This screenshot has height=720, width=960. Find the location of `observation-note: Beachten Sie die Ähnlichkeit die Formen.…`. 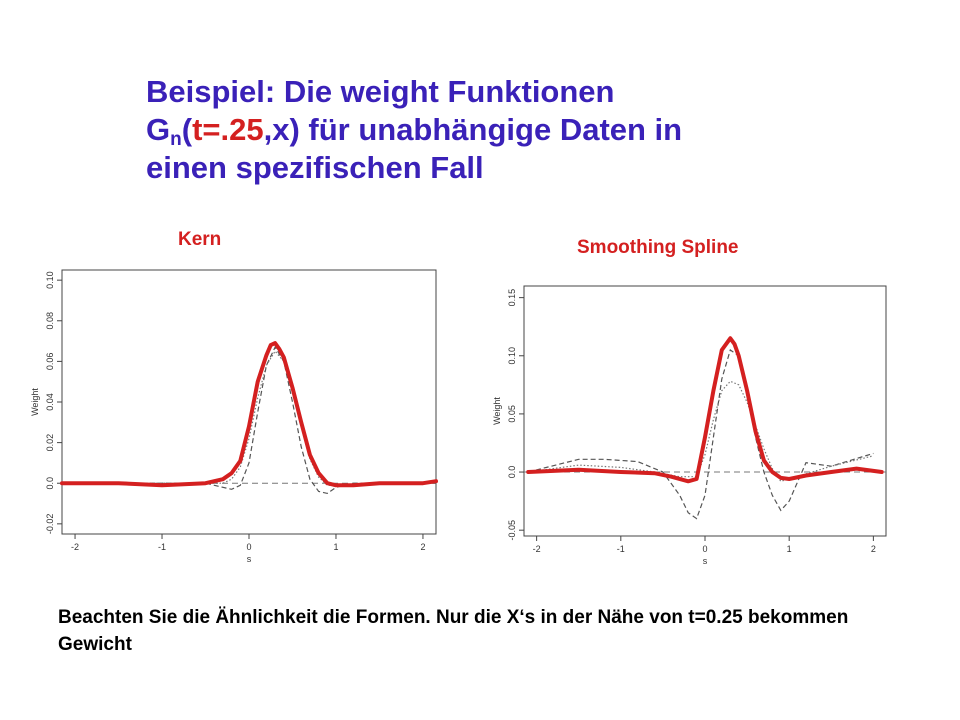

observation-note: Beachten Sie die Ähnlichkeit die Formen.… is located at coordinates (453, 631).